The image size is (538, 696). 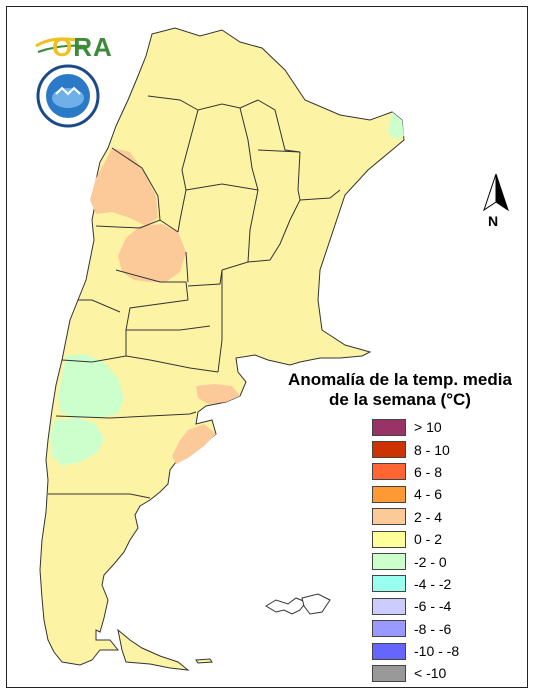 What do you see at coordinates (493, 221) in the screenshot?
I see `north-label: N` at bounding box center [493, 221].